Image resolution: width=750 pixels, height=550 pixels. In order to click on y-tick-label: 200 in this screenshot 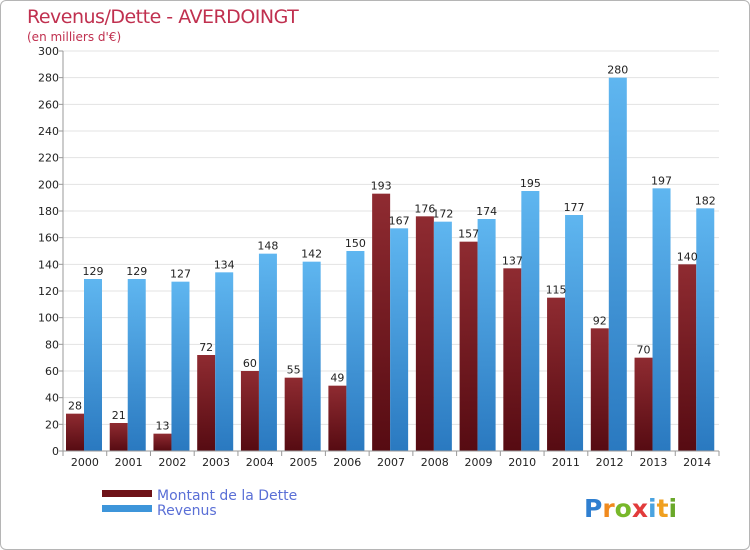, I will do `click(48, 184)`.